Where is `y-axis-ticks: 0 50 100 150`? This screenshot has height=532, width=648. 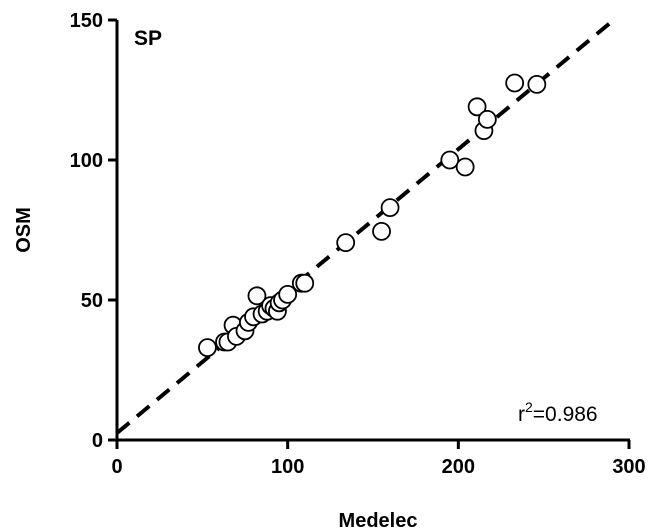
y-axis-ticks: 0 50 100 150 is located at coordinates (93, 231).